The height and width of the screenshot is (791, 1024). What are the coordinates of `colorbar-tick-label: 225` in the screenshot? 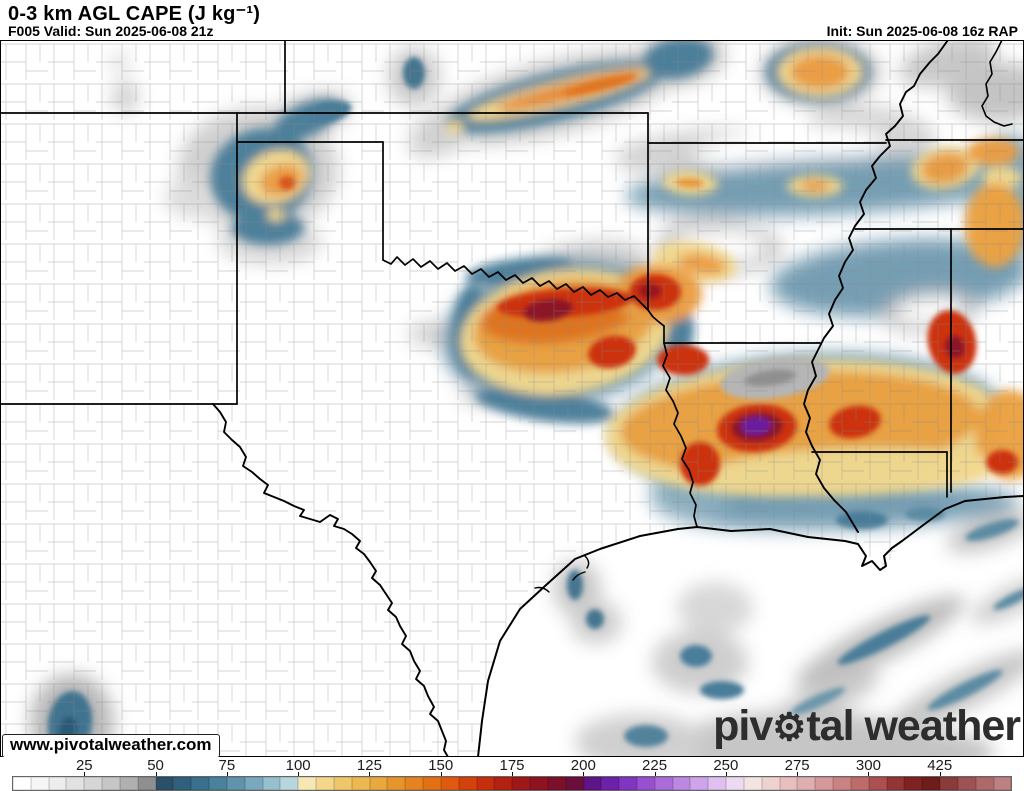 It's located at (655, 765).